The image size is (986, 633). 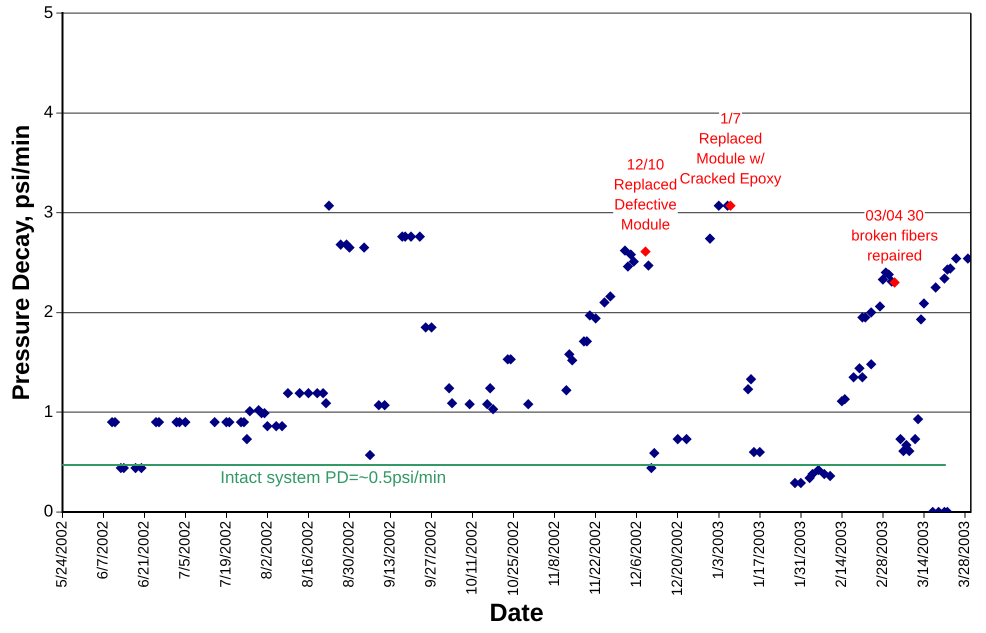 What do you see at coordinates (841, 554) in the screenshot?
I see `x-tick-label: 2/14/2003` at bounding box center [841, 554].